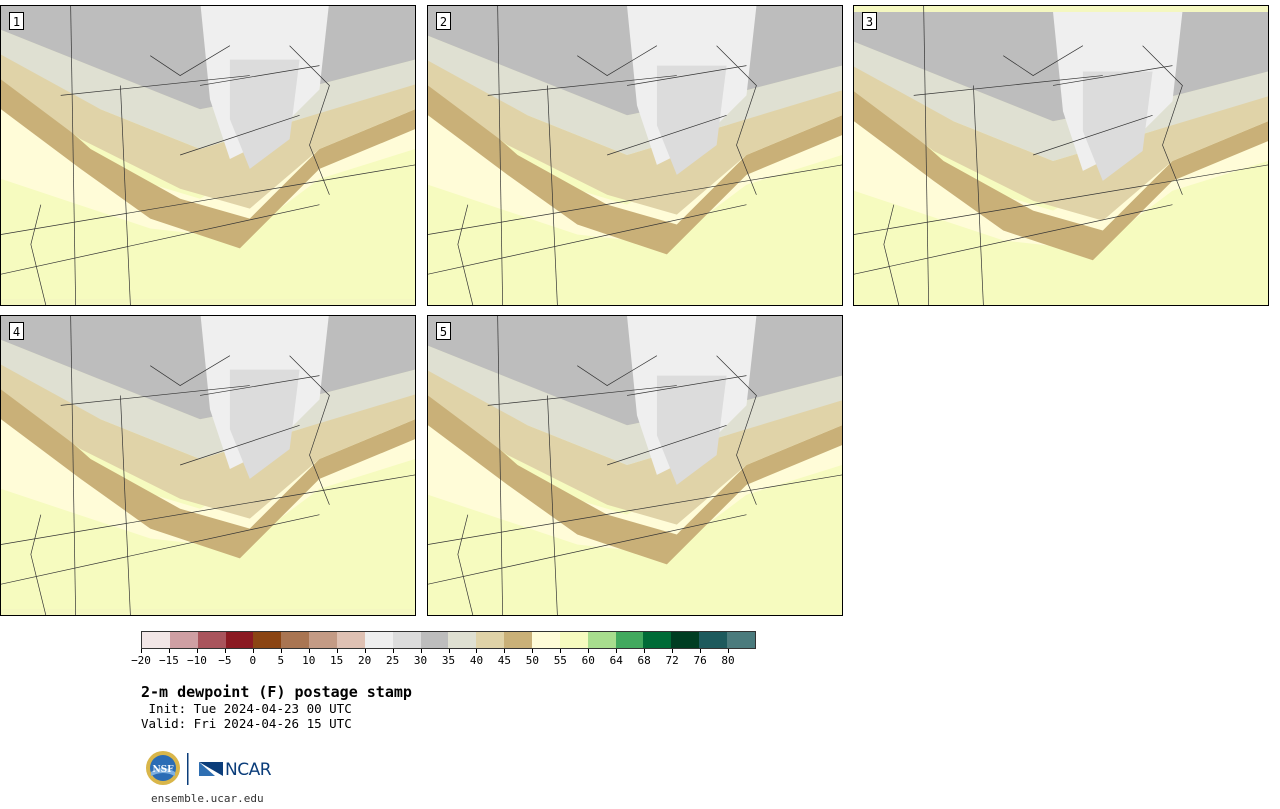 The image size is (1280, 809). Describe the element at coordinates (365, 660) in the screenshot. I see `colorbar-tick-label: 20` at that location.